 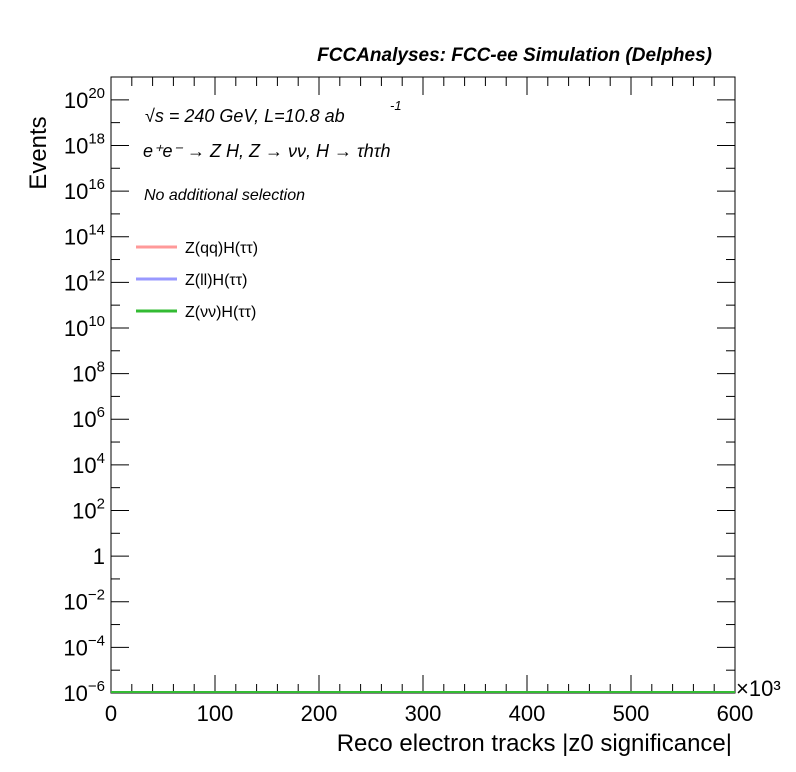 I want to click on energy-annotation: √s = 240 GeV, L=10.8 ab -1, so click(x=273, y=112).